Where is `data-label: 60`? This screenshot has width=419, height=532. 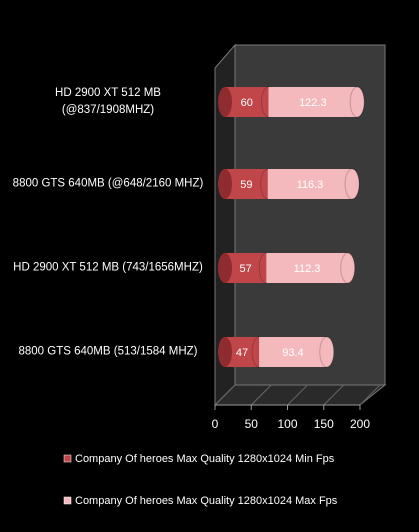 data-label: 60 is located at coordinates (247, 103).